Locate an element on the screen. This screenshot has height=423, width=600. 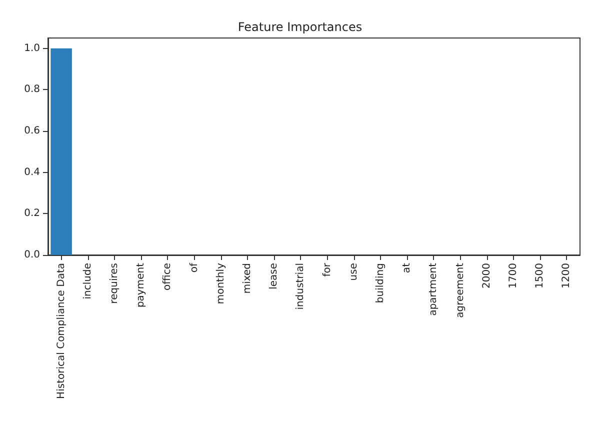
chart-title: Feature Importances is located at coordinates (300, 27).